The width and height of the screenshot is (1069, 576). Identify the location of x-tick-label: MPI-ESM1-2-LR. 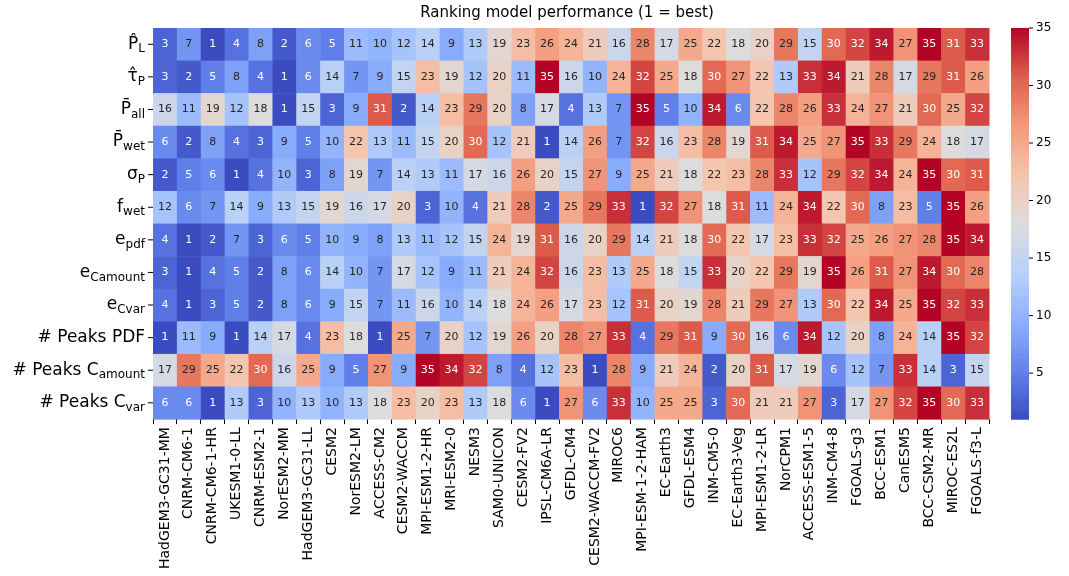
(760, 479).